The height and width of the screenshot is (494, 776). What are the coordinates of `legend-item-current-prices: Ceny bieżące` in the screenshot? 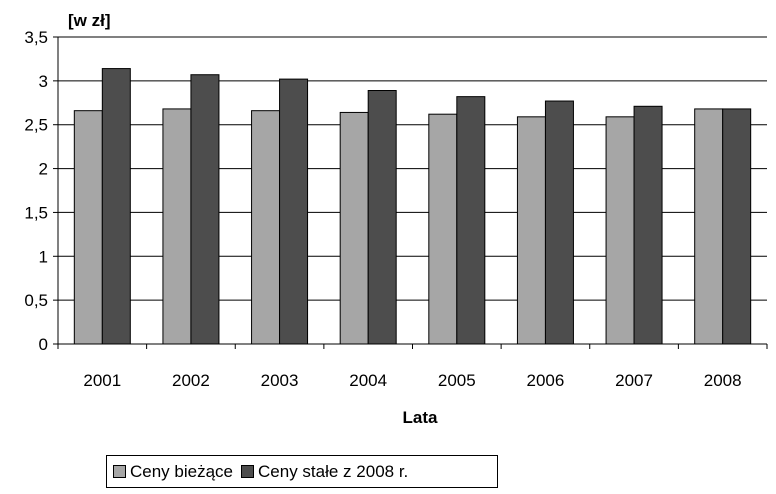 It's located at (173, 472).